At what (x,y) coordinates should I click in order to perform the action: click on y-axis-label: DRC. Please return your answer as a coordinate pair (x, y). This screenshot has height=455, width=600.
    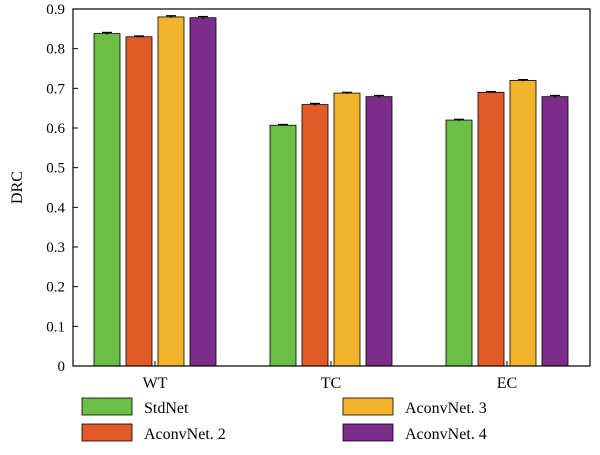
    Looking at the image, I should click on (17, 187).